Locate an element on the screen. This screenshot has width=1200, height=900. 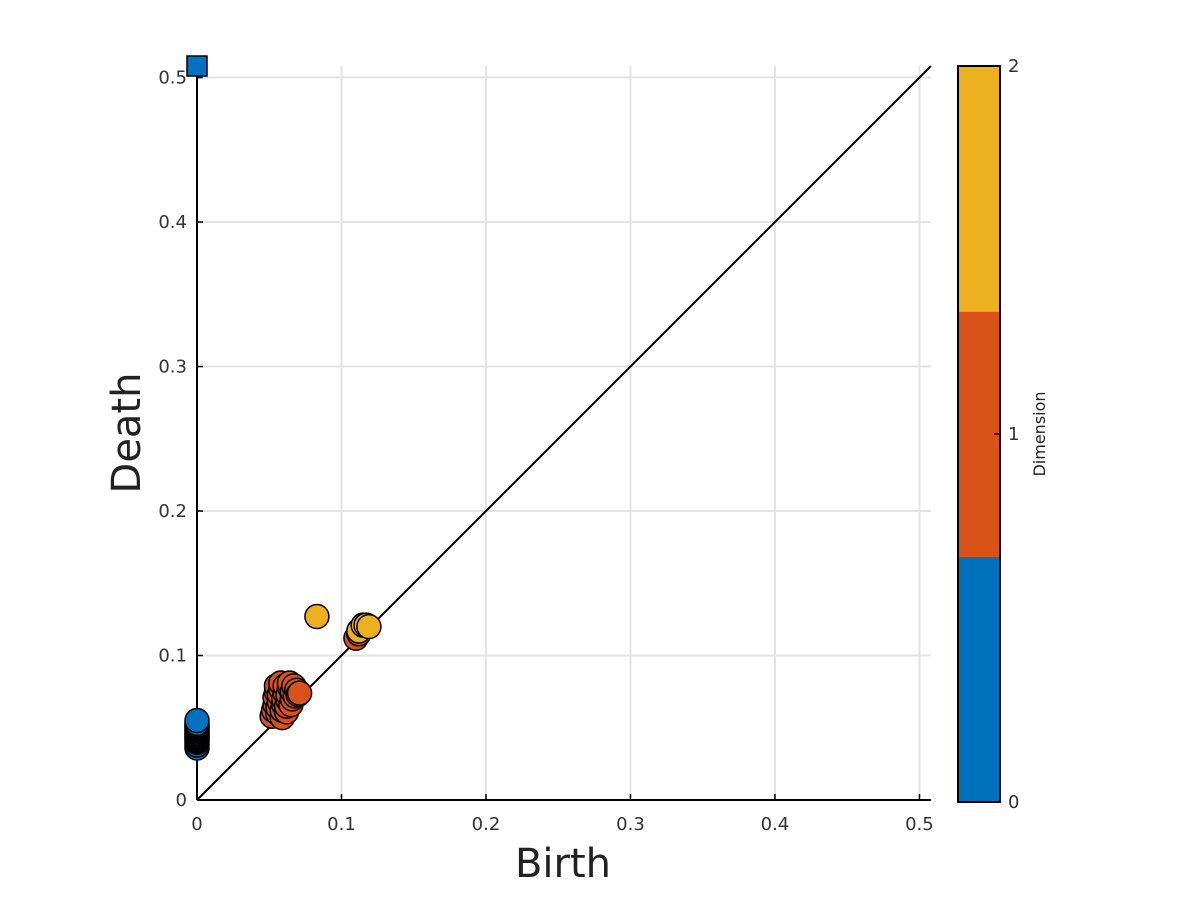
y-tick-label: 0.5 is located at coordinates (172, 78).